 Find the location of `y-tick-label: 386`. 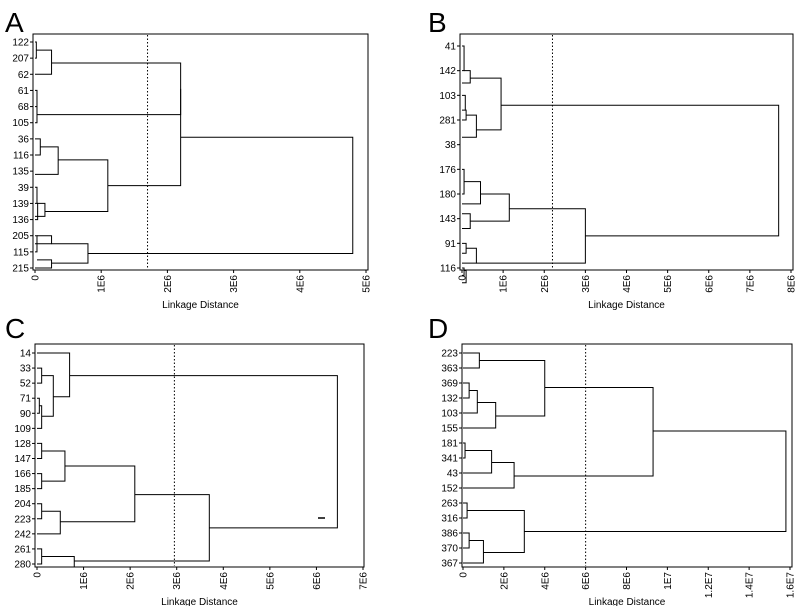

y-tick-label: 386 is located at coordinates (449, 534).